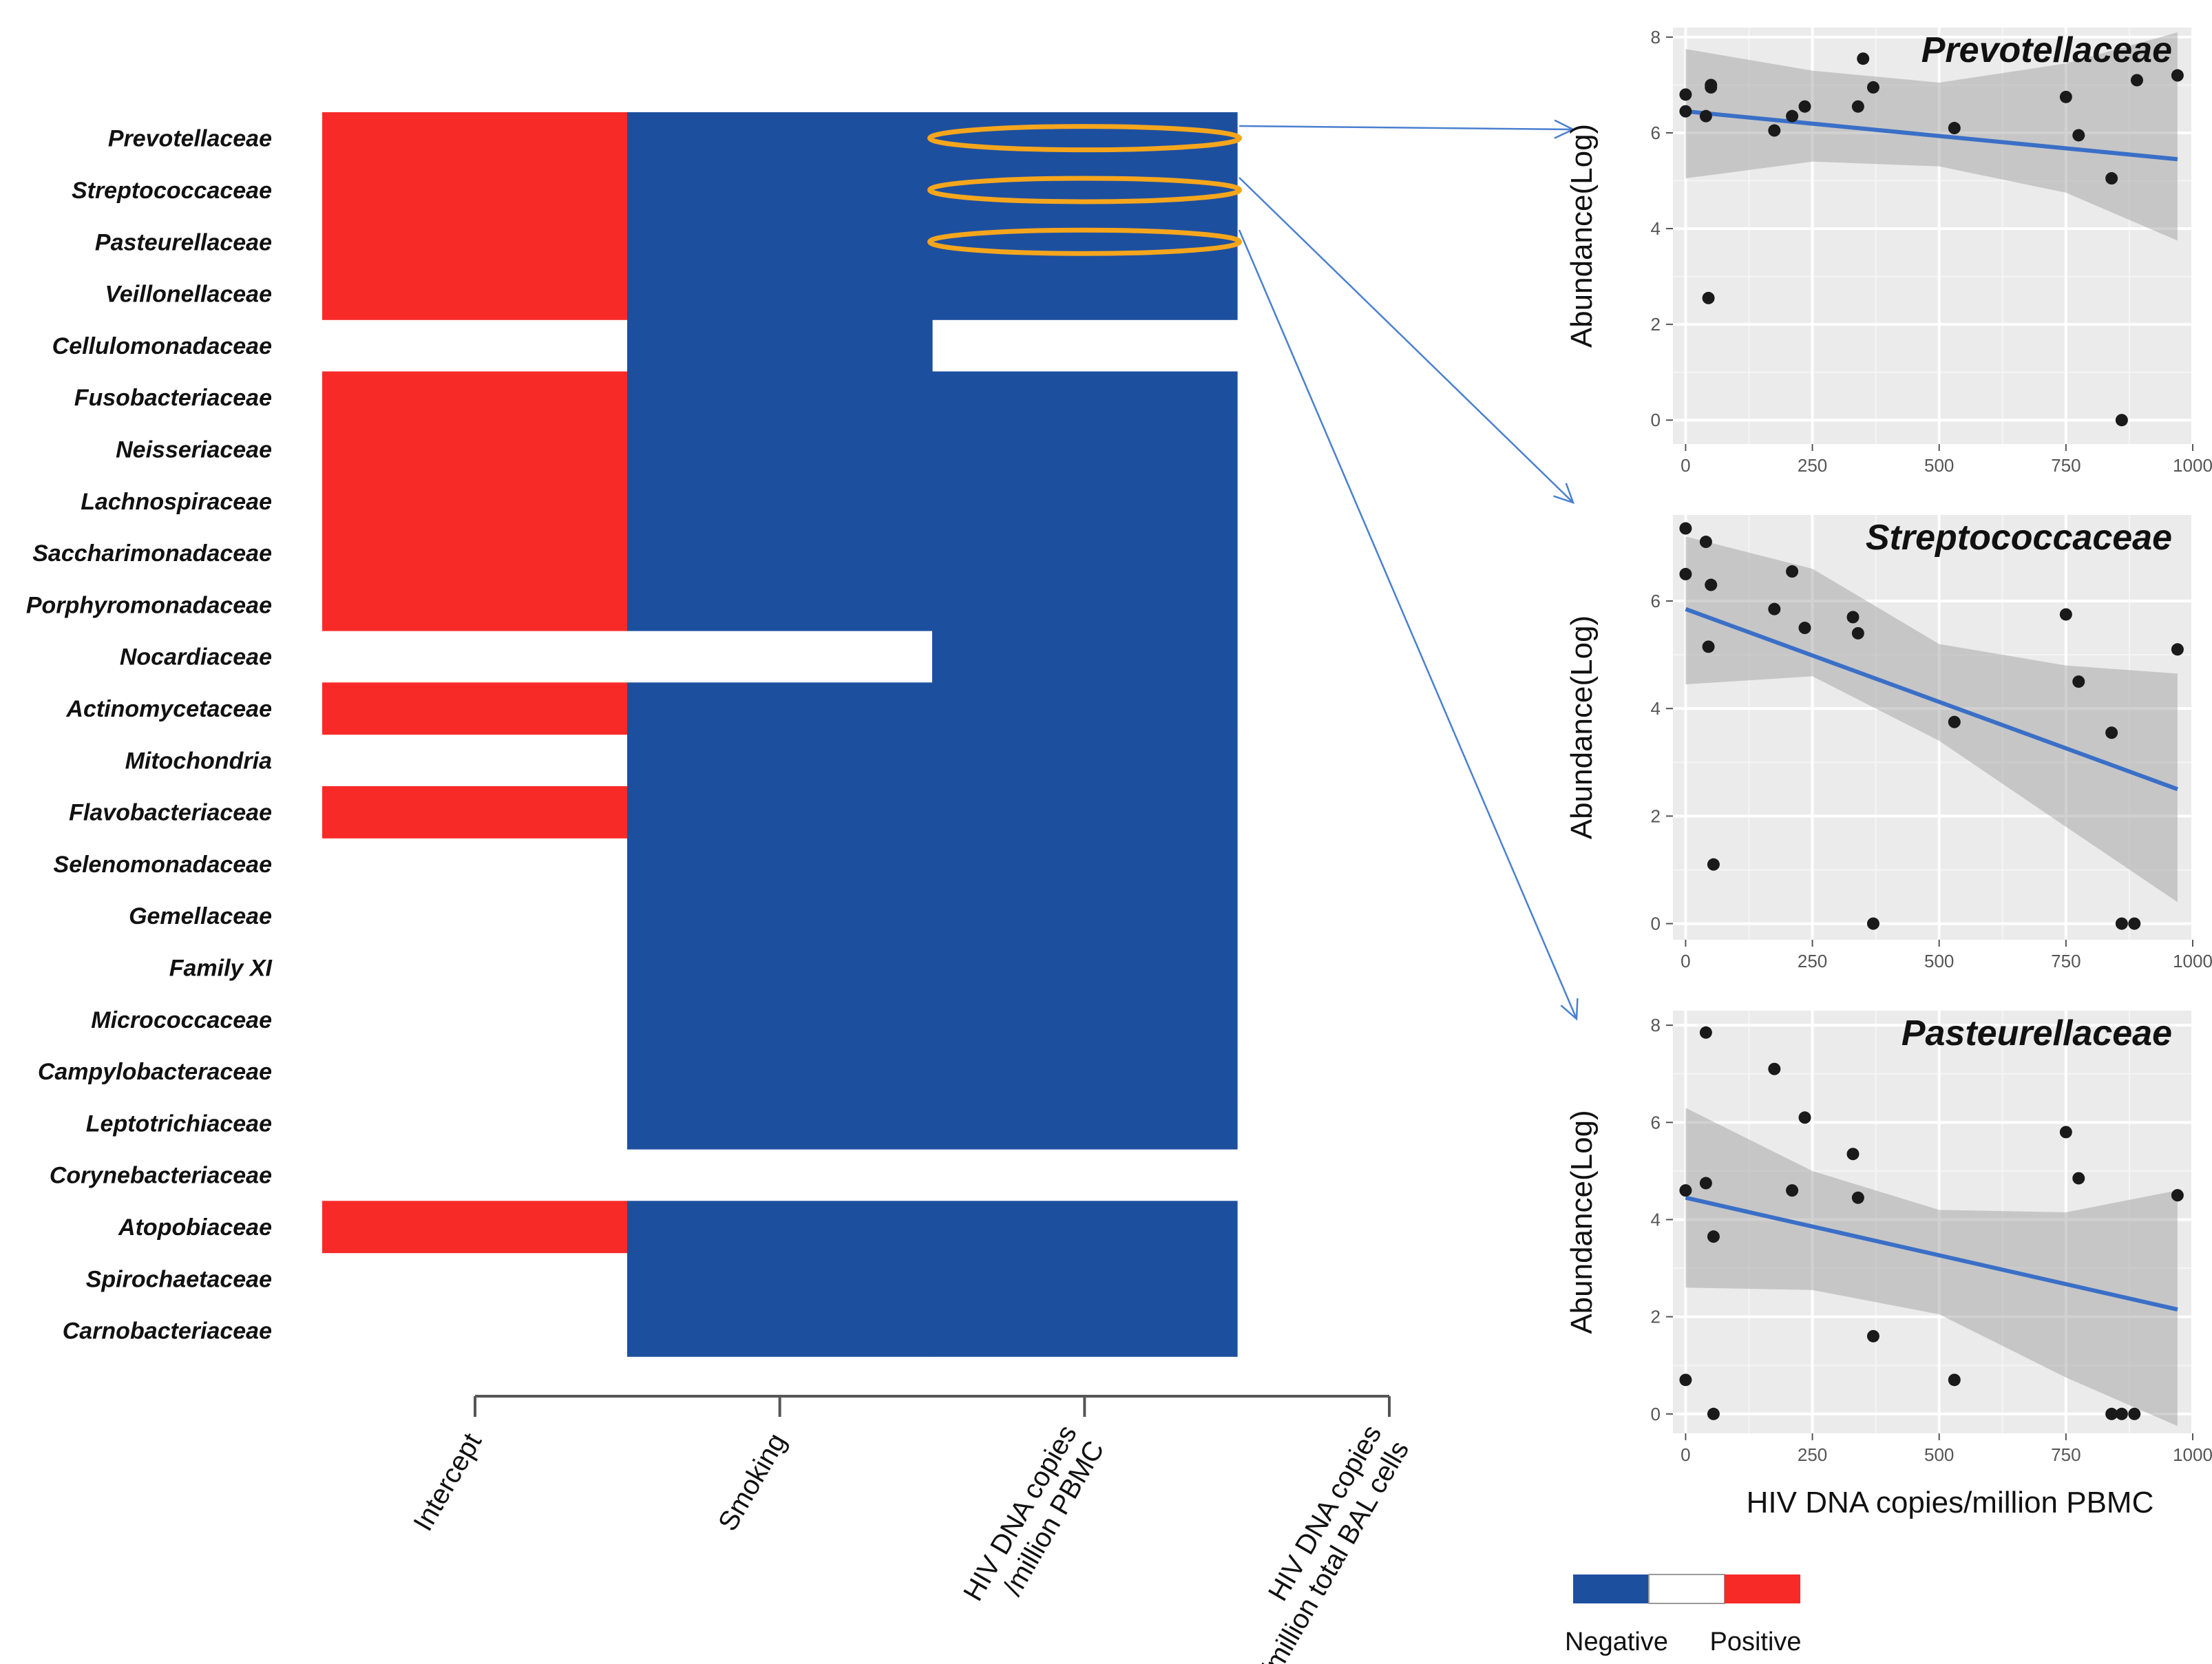  Describe the element at coordinates (1939, 961) in the screenshot. I see `x-tick-label: 500` at that location.